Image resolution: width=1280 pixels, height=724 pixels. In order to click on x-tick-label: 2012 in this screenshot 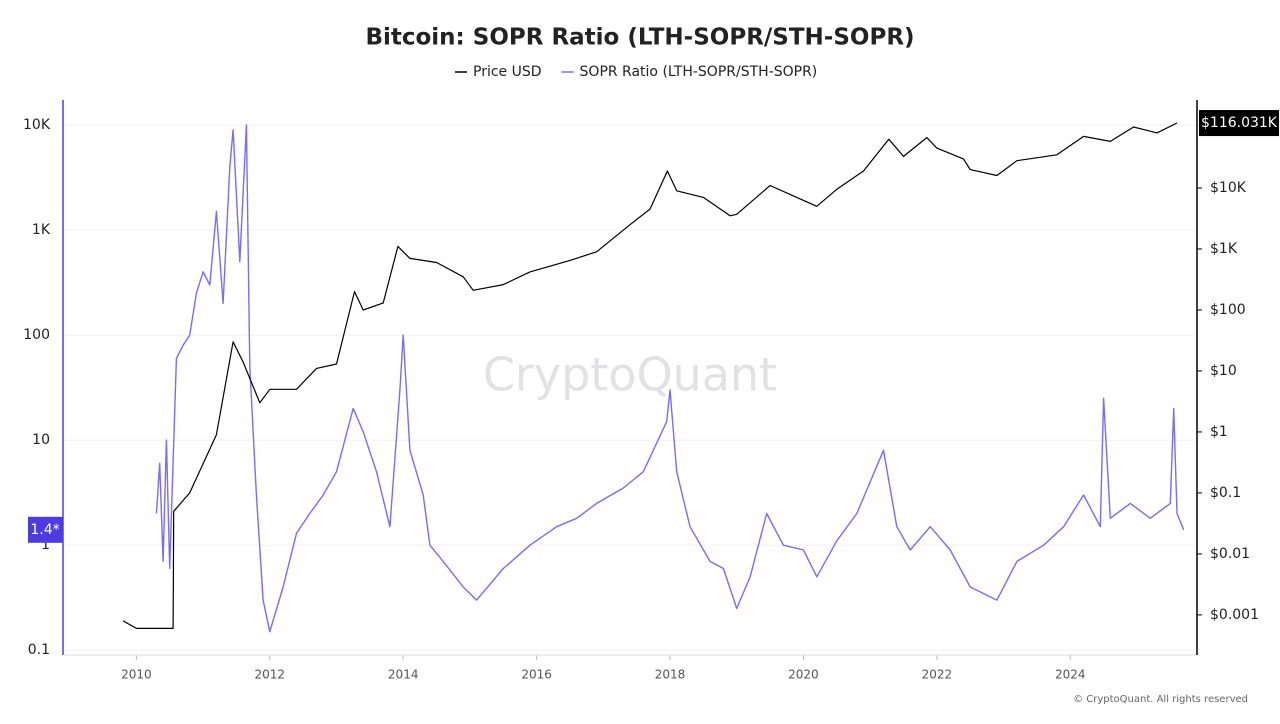, I will do `click(270, 675)`.